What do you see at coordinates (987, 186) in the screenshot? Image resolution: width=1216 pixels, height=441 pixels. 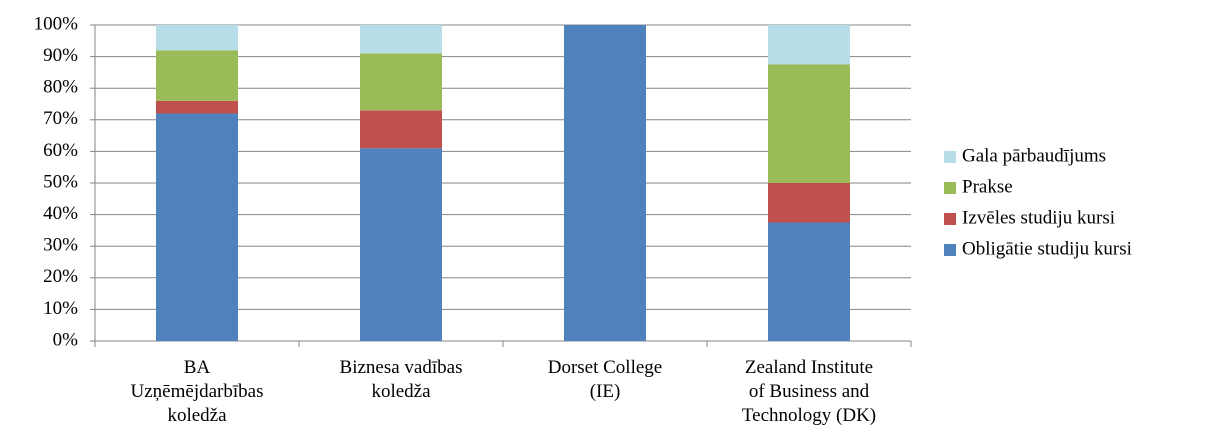 I see `legend-label: Prakse` at bounding box center [987, 186].